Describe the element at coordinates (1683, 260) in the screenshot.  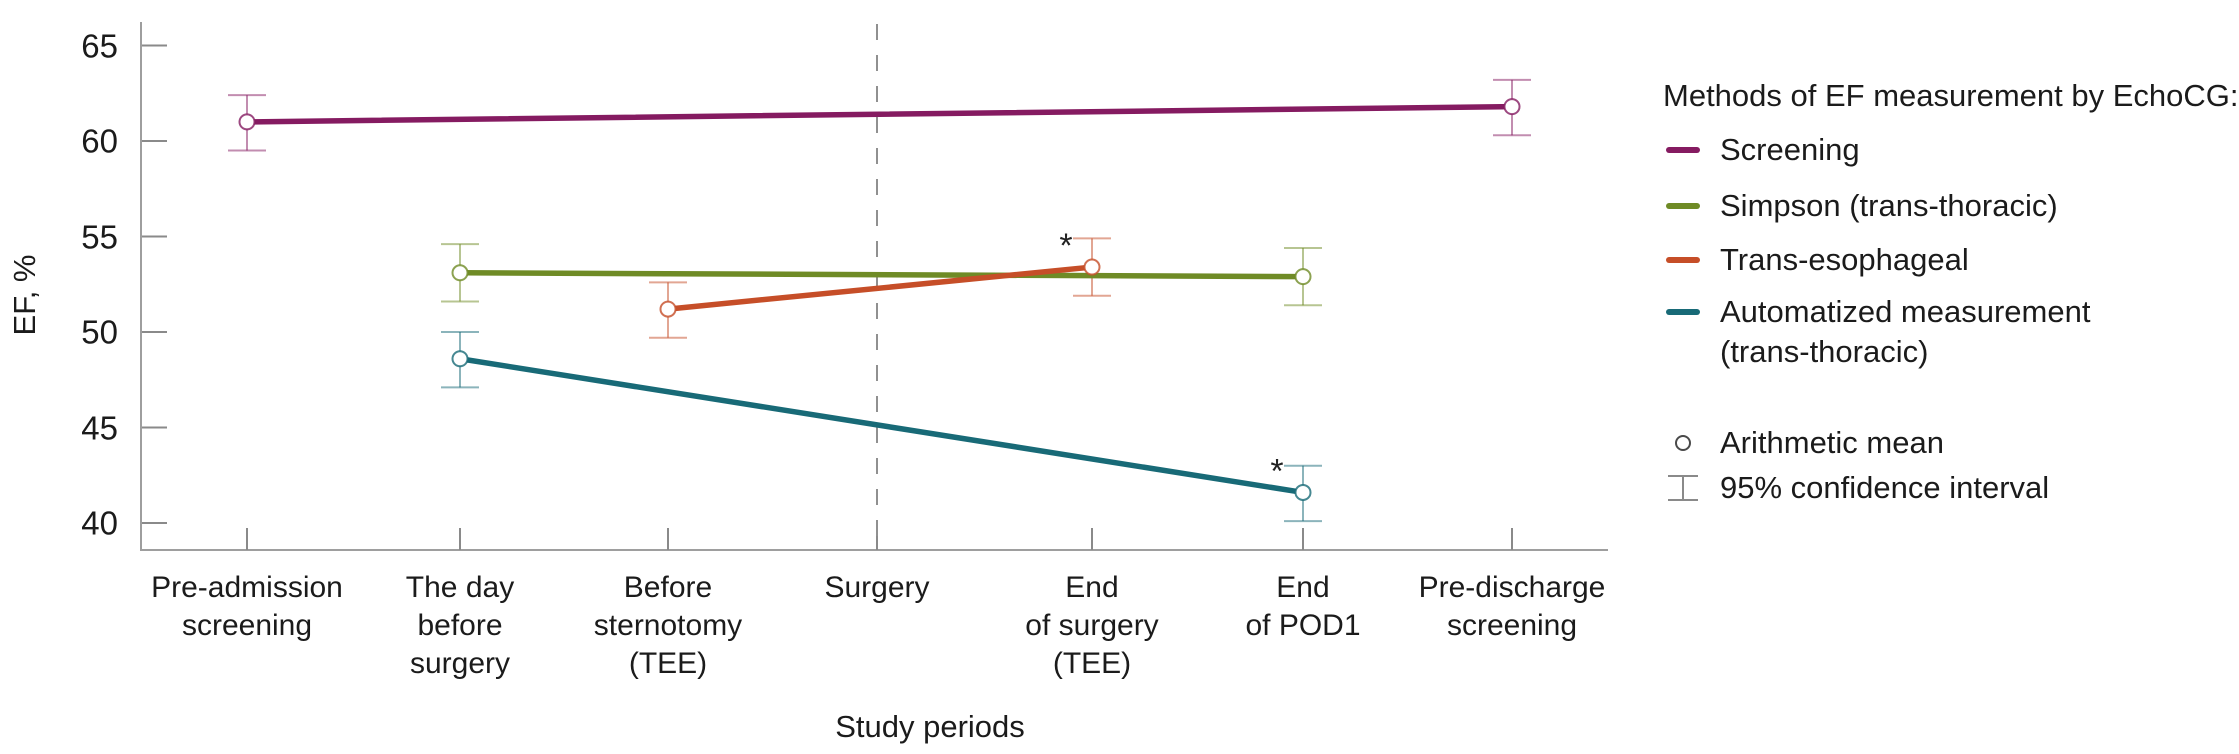
I see `trans-esophageal-line-swatch` at that location.